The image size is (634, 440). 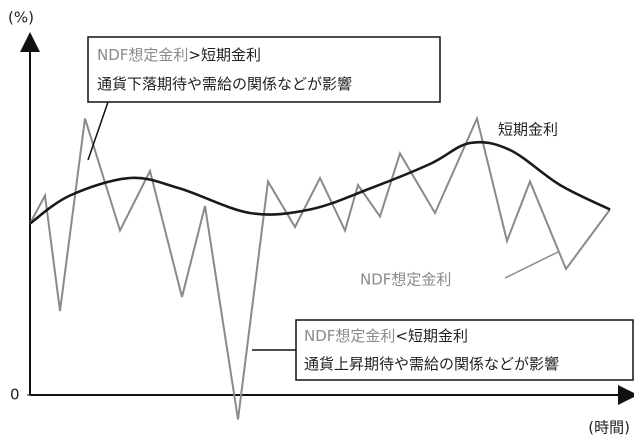 What do you see at coordinates (179, 55) in the screenshot?
I see `annotation-text: NDF想定金利>短期金利` at bounding box center [179, 55].